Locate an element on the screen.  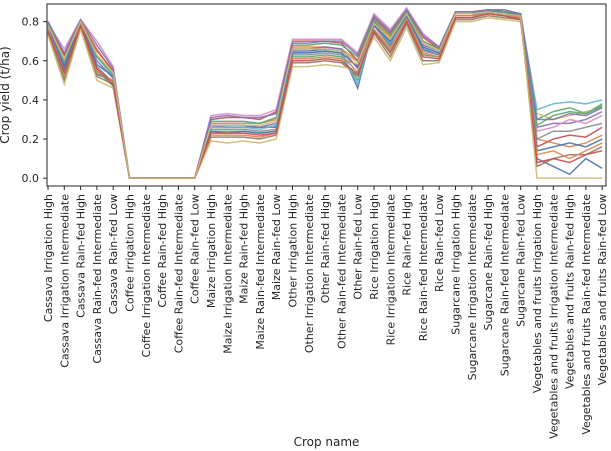
x-tick-label: Cassava Irrigation Intermediate is located at coordinates (64, 281).